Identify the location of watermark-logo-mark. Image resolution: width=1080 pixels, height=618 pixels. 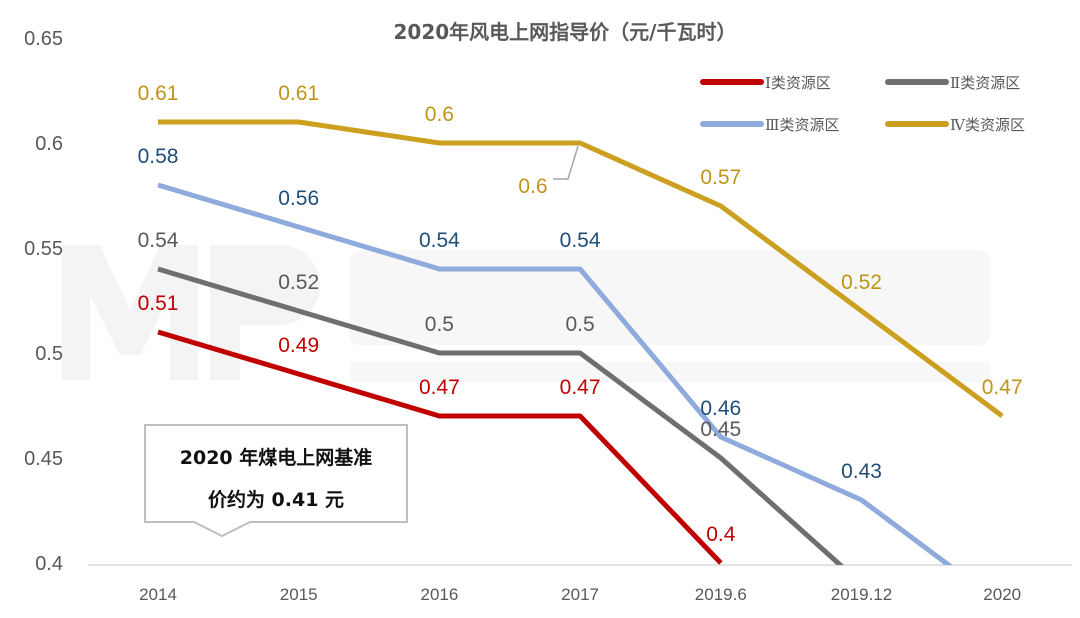
(130, 312).